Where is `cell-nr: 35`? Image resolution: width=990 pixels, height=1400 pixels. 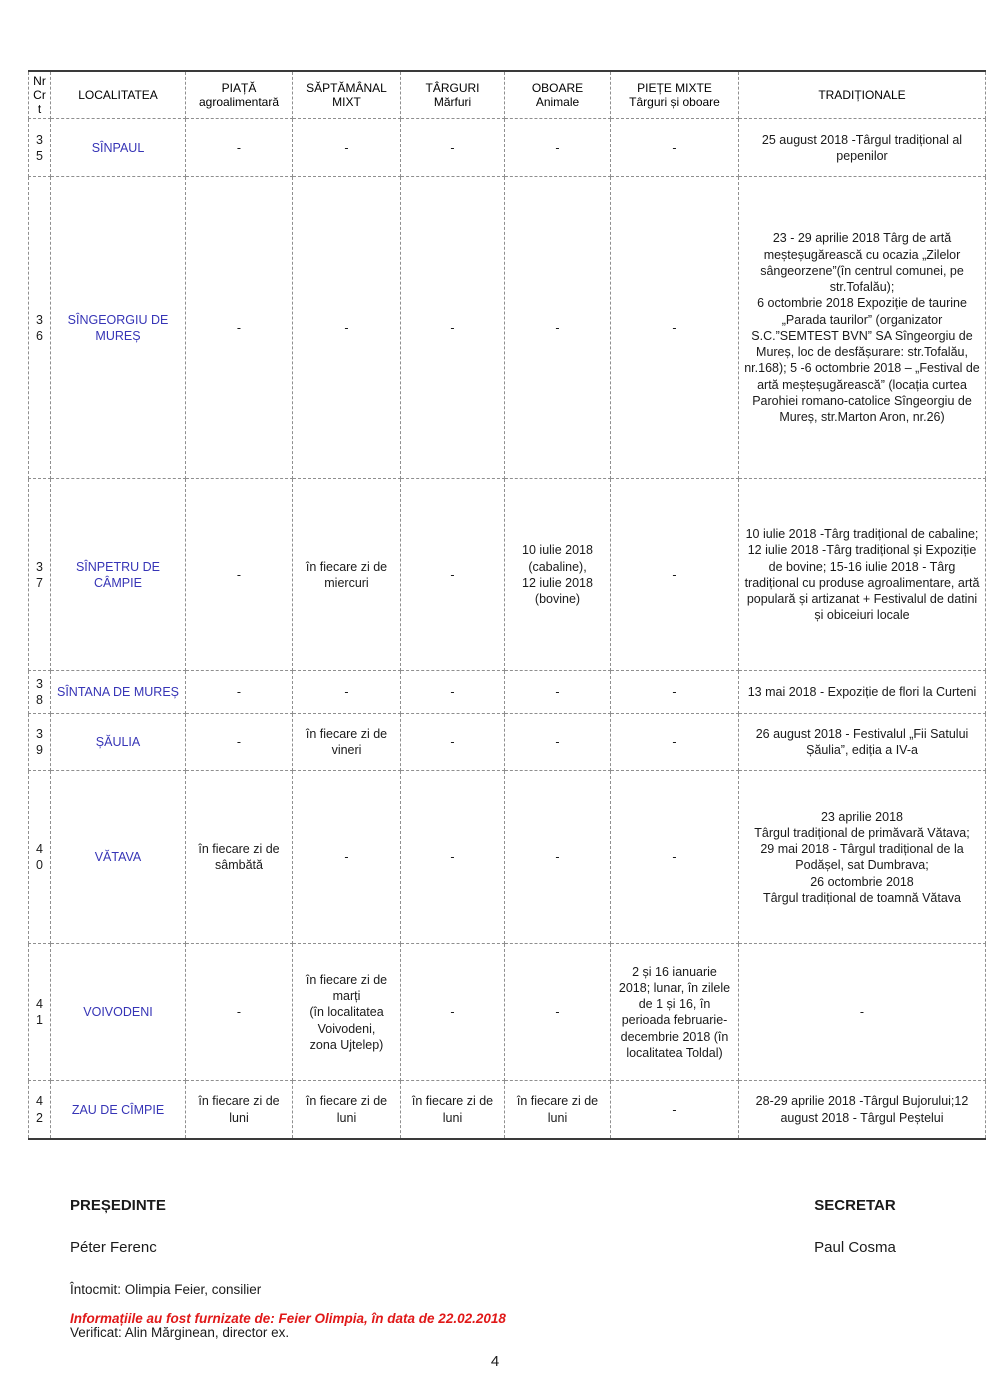 cell-nr: 35 is located at coordinates (39, 148).